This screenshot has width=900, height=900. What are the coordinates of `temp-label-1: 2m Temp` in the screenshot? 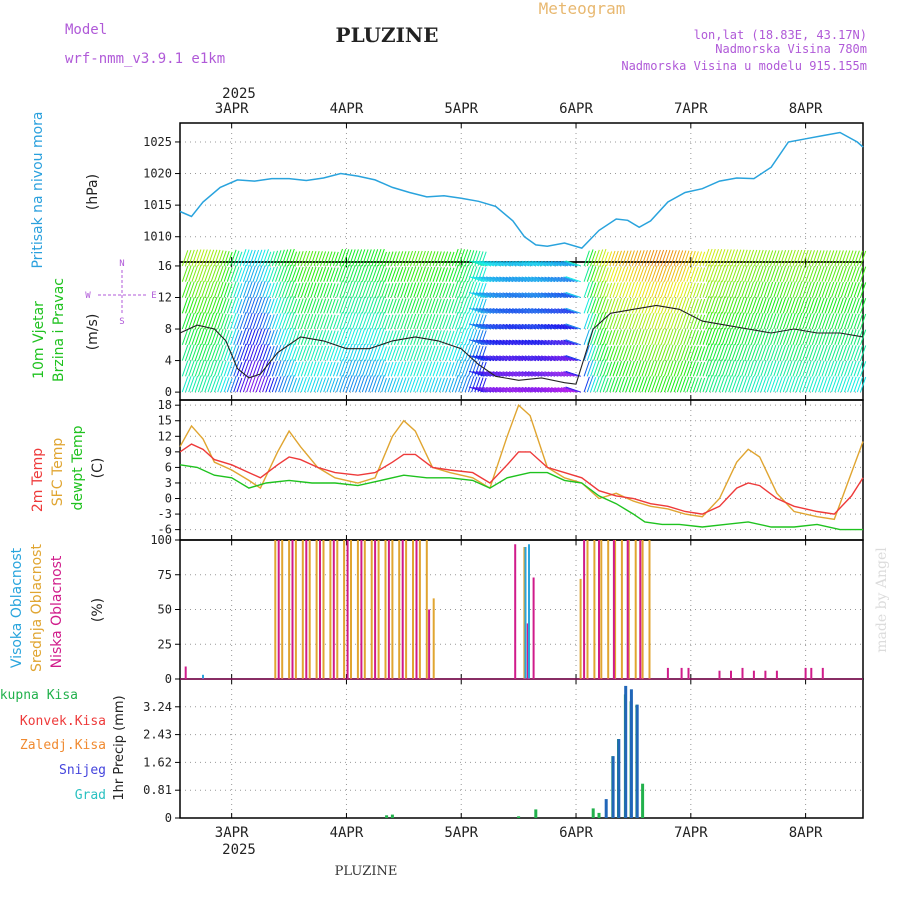 It's located at (38, 480).